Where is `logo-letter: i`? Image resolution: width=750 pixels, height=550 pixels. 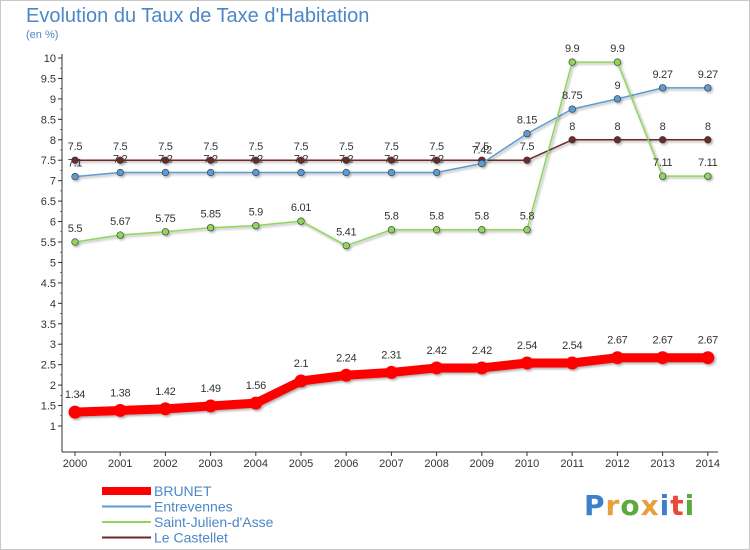
logo-letter: i is located at coordinates (665, 505).